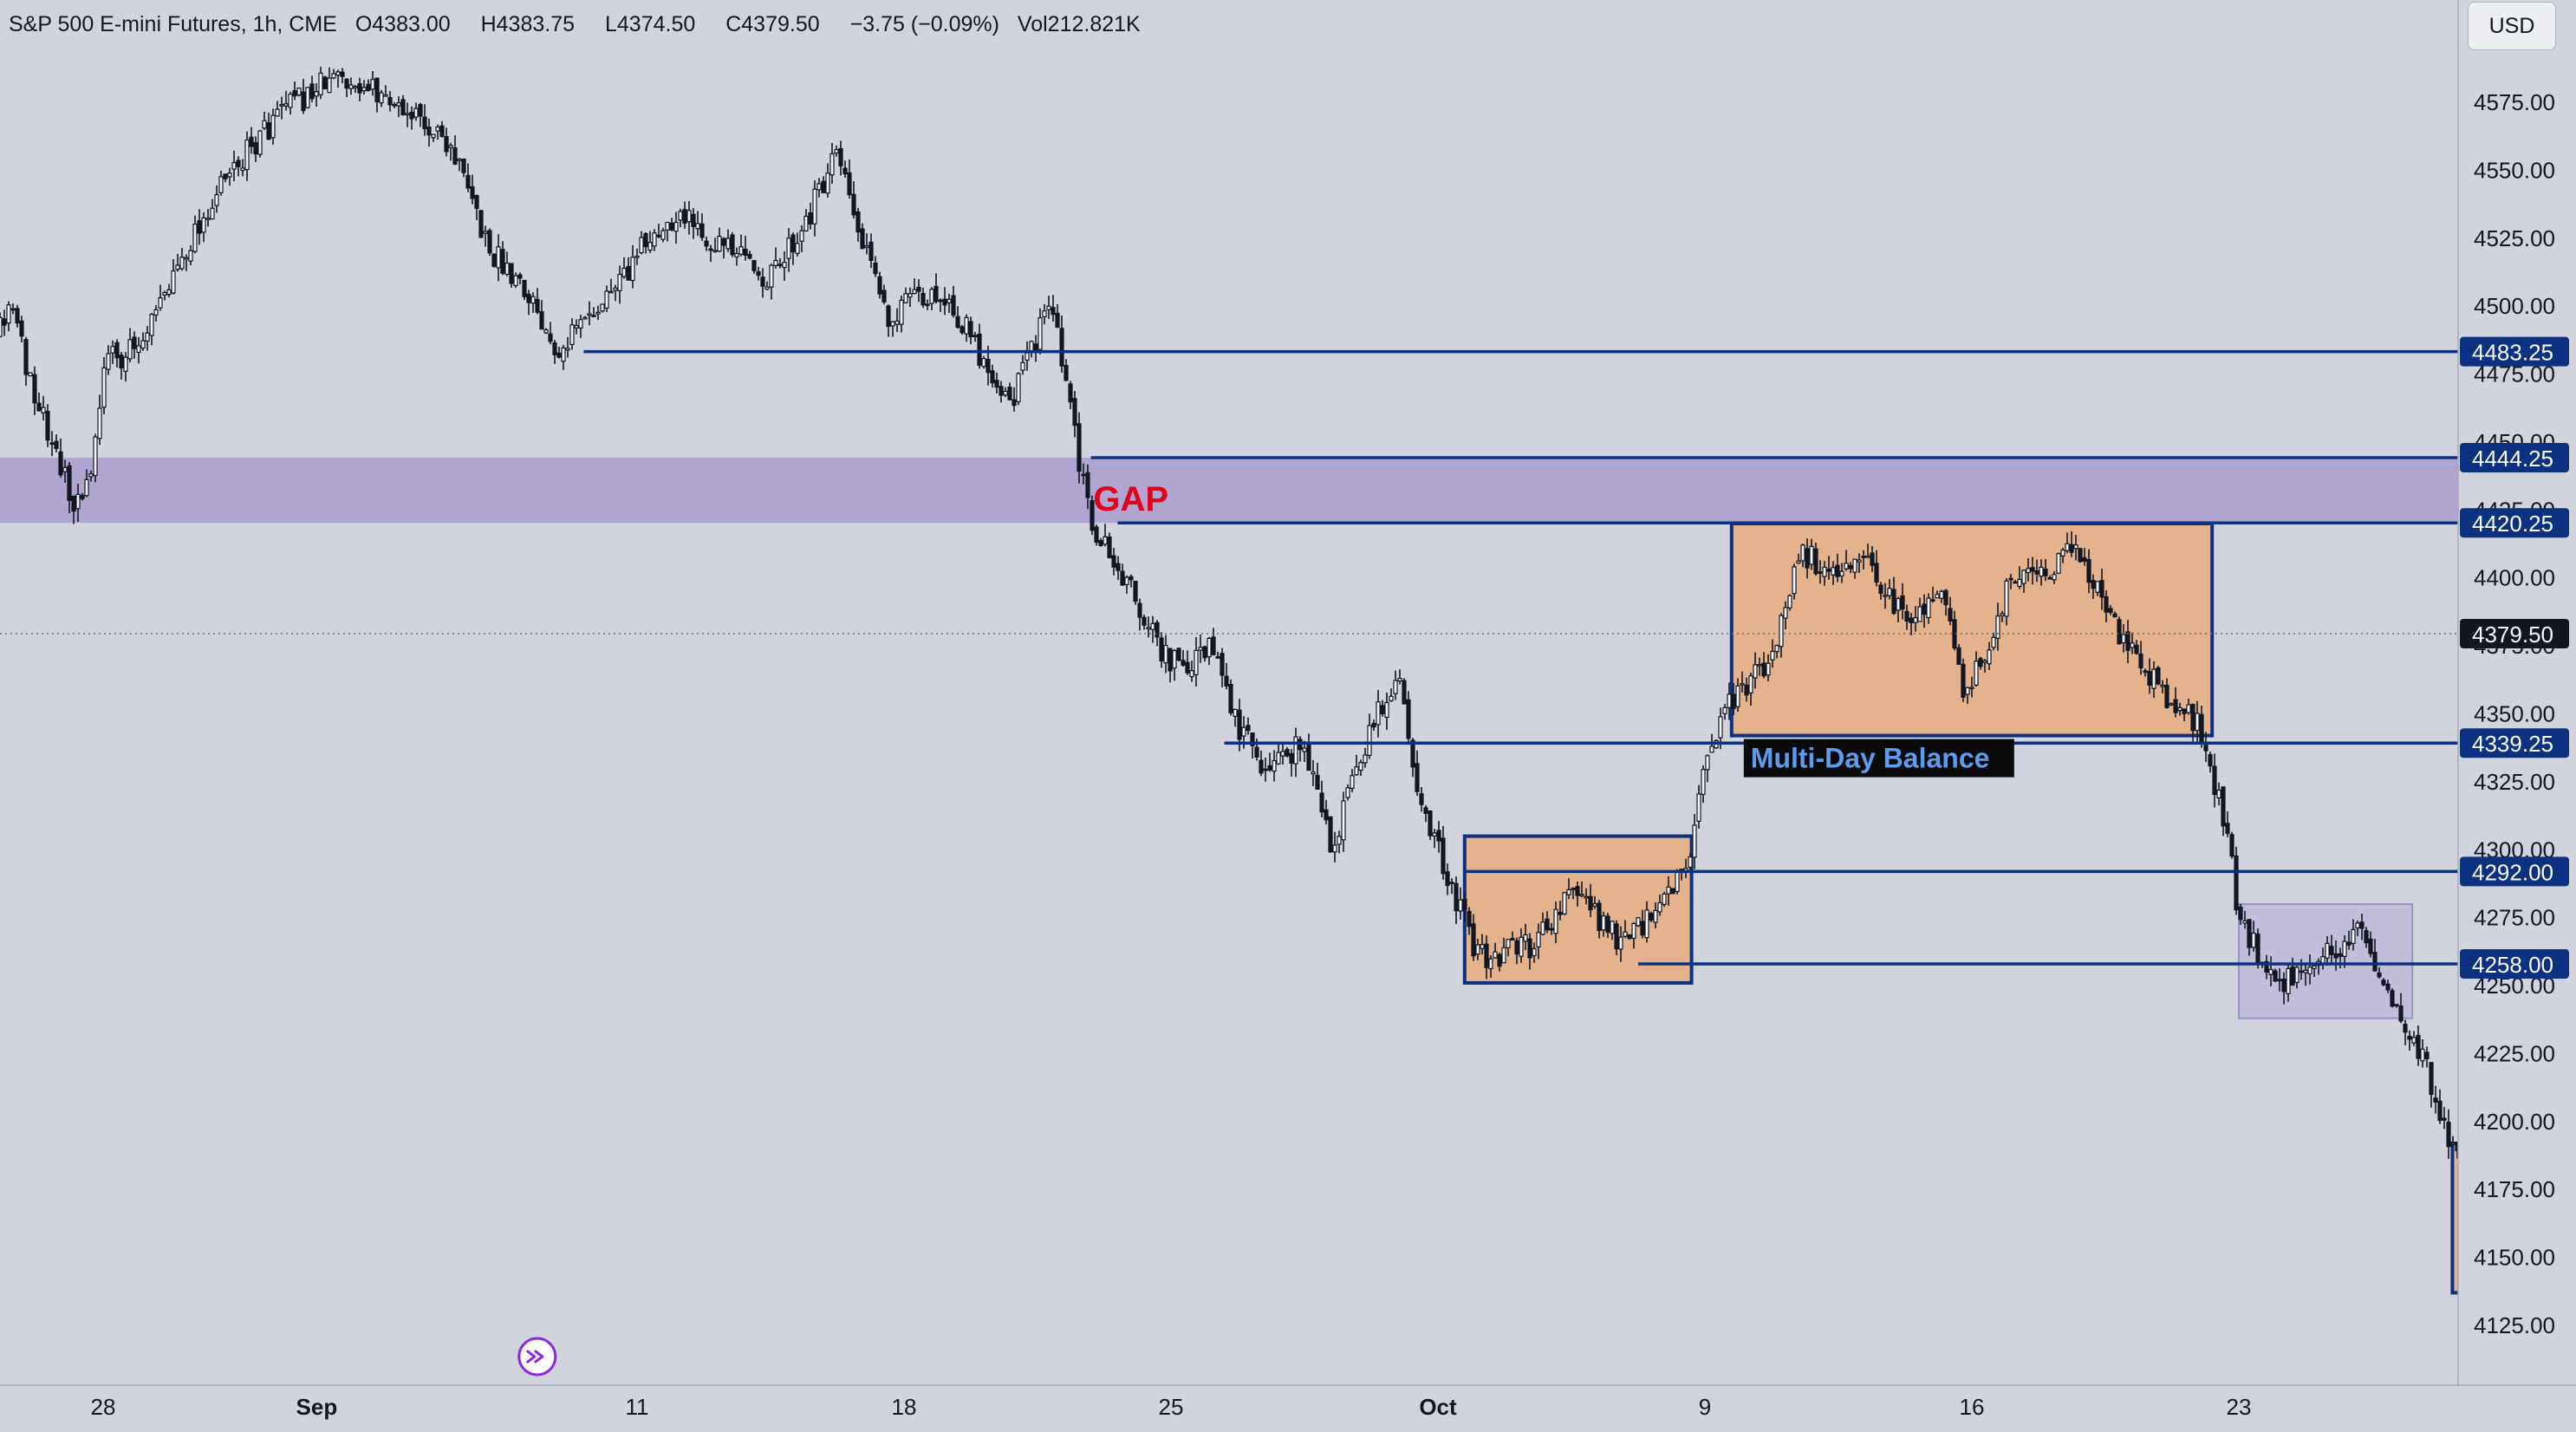 The width and height of the screenshot is (2576, 1432). What do you see at coordinates (537, 1357) in the screenshot?
I see `replay-forward-icon` at bounding box center [537, 1357].